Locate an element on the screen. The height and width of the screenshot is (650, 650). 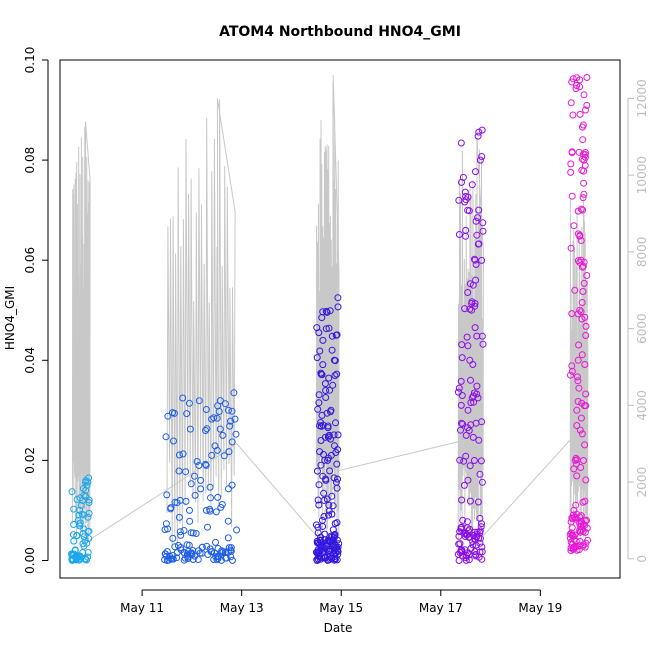
y2-tick-label: 4000 is located at coordinates (642, 405).